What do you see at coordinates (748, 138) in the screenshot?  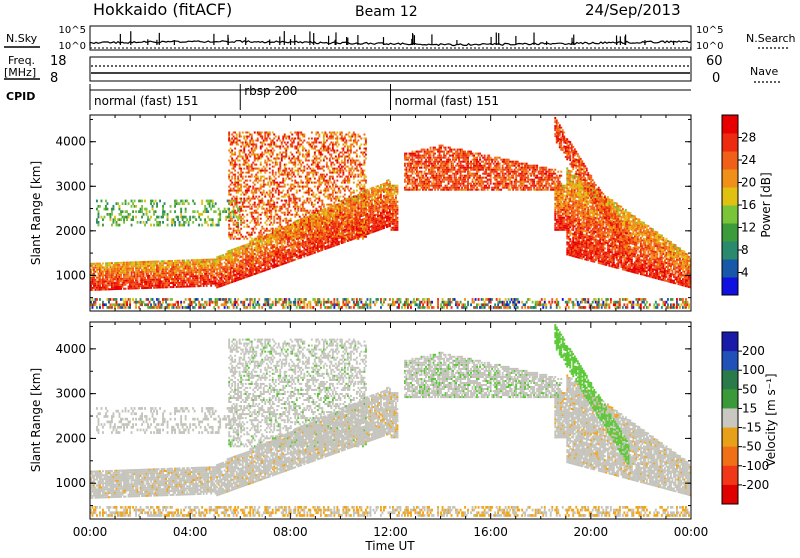 I see `colorbar-tick-label: 28` at bounding box center [748, 138].